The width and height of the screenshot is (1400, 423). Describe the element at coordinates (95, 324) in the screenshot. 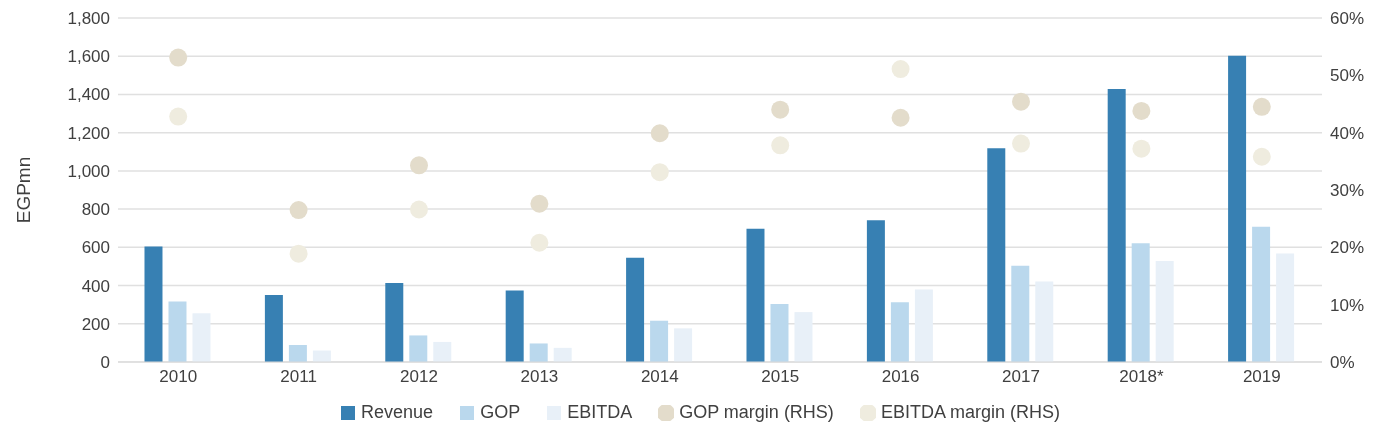

I see `y-tick-label: 200` at that location.